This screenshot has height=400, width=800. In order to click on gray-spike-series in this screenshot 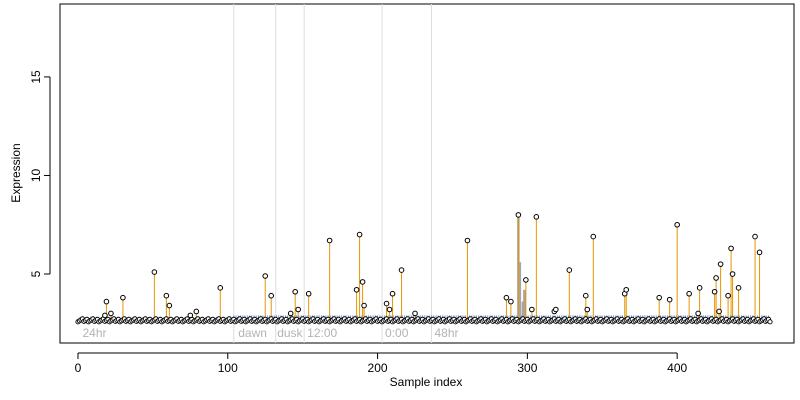, I will do `click(521, 268)`.